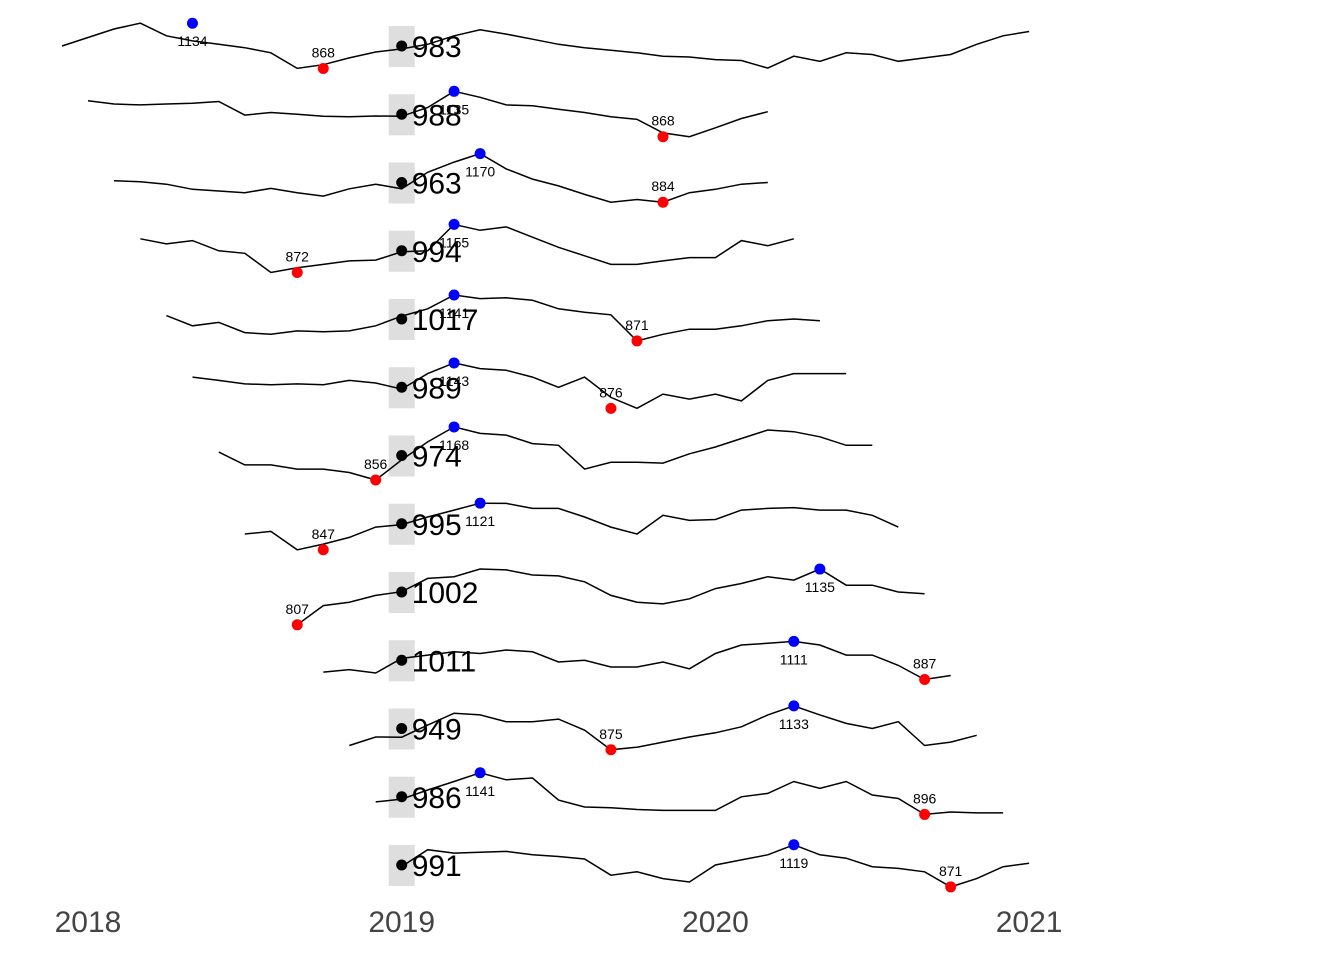 Image resolution: width=1344 pixels, height=960 pixels. What do you see at coordinates (480, 172) in the screenshot?
I see `max-value-label: 1170` at bounding box center [480, 172].